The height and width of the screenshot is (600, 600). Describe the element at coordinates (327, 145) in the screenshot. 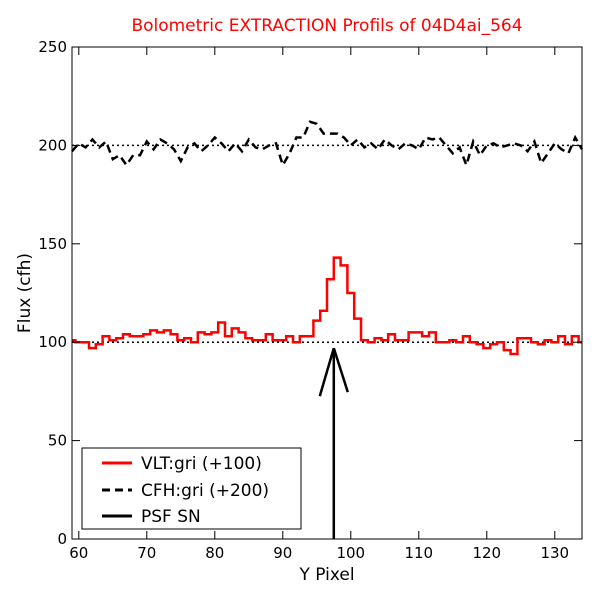

I see `series-cfh-gri` at that location.